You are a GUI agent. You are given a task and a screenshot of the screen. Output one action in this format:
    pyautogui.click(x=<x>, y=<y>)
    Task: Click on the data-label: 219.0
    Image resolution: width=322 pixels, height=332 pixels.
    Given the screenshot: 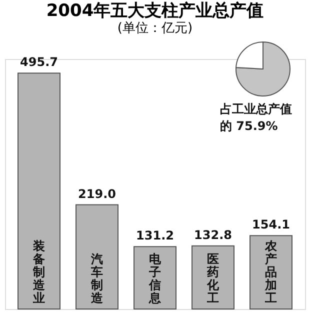 What is the action you would take?
    pyautogui.click(x=97, y=193)
    